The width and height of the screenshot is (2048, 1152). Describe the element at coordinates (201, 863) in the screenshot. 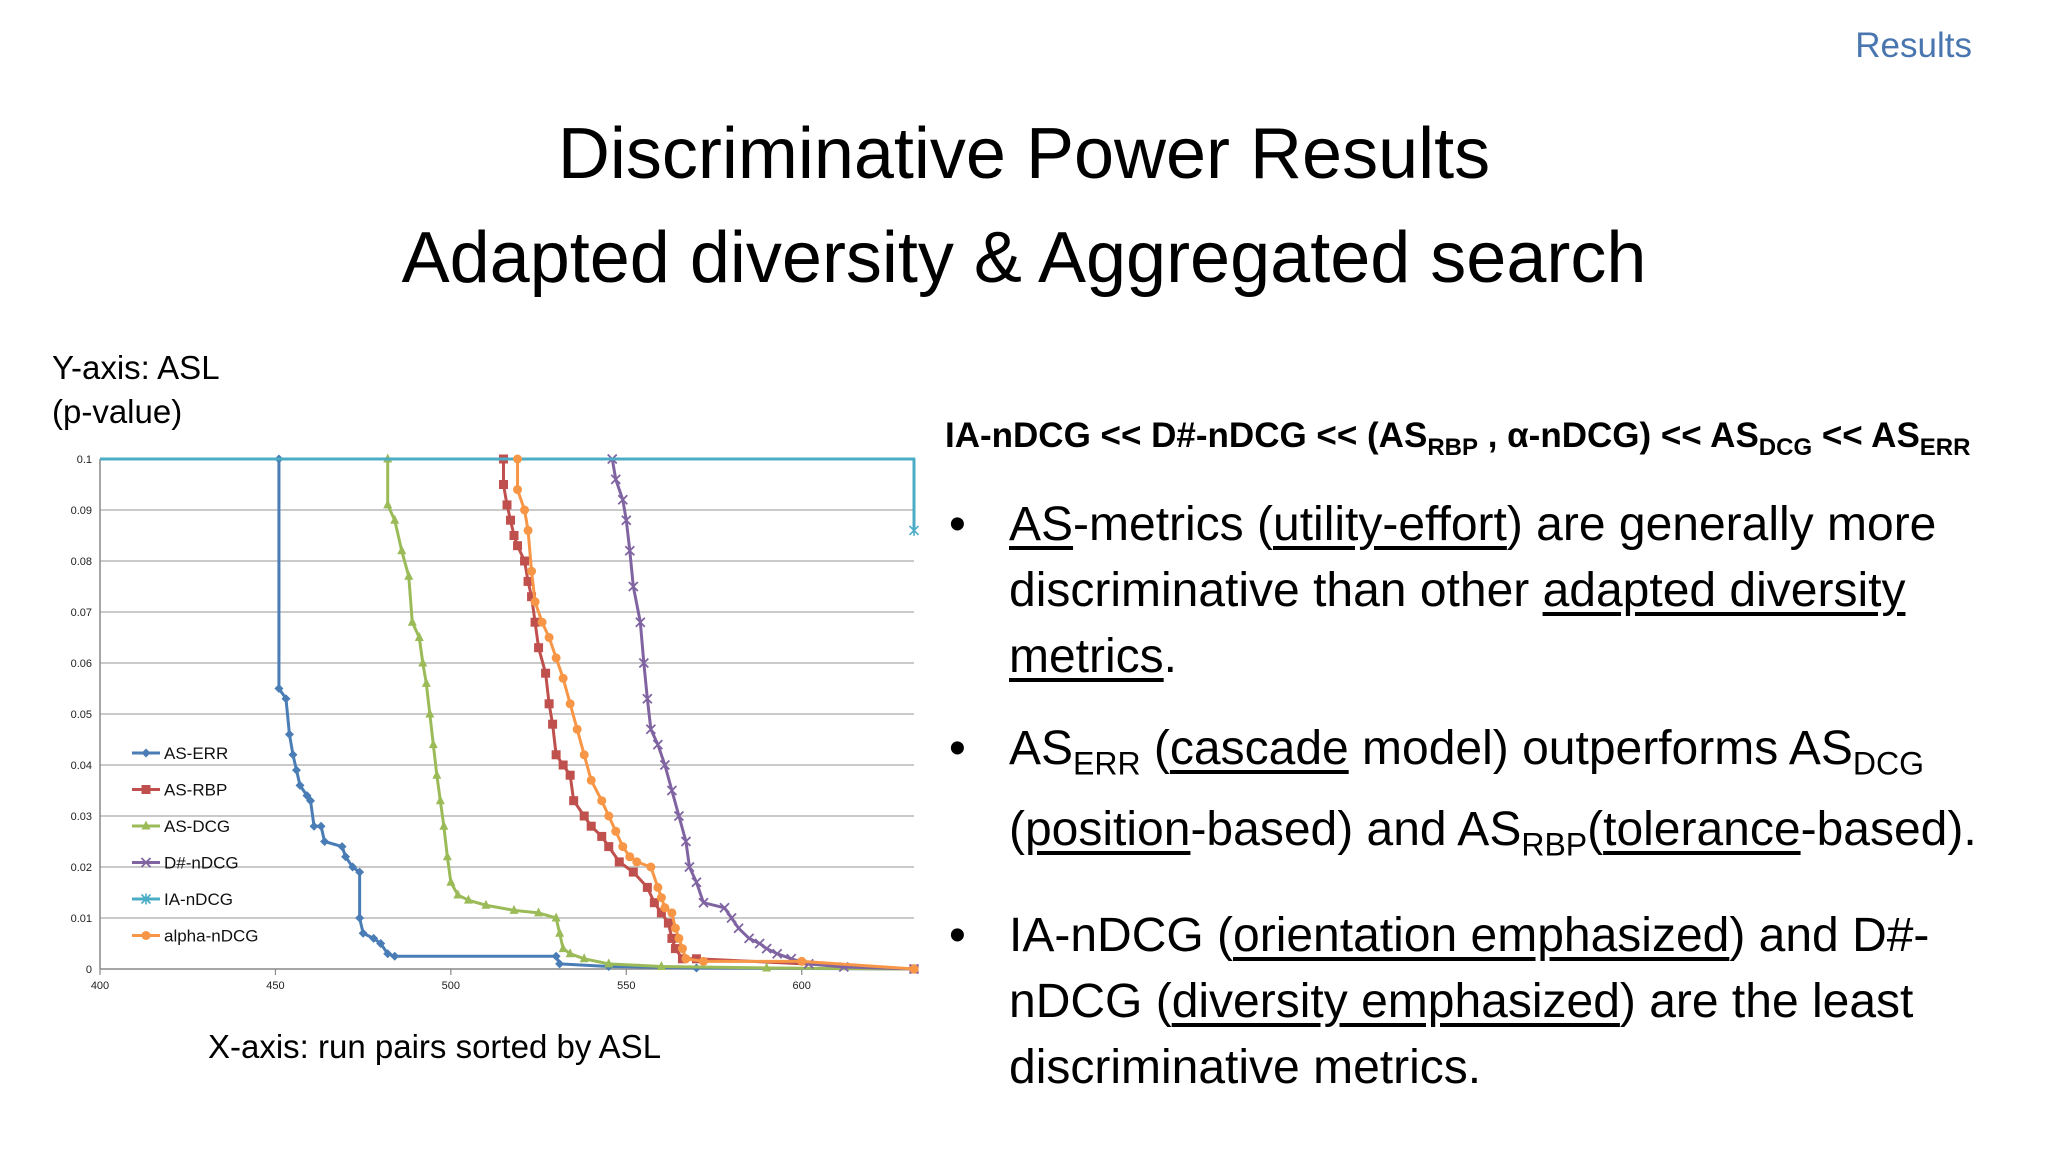

I see `legend-label-d-ndcg: D#-nDCG` at that location.